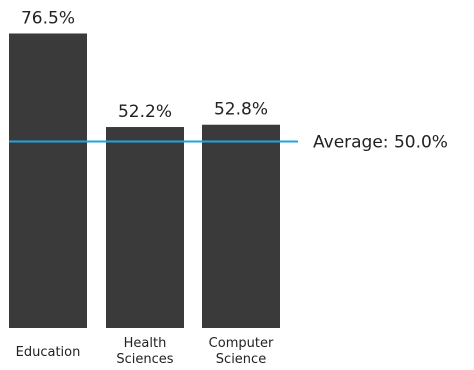 The height and width of the screenshot is (370, 474). What do you see at coordinates (145, 112) in the screenshot?
I see `value-label-1: 52.2%` at bounding box center [145, 112].